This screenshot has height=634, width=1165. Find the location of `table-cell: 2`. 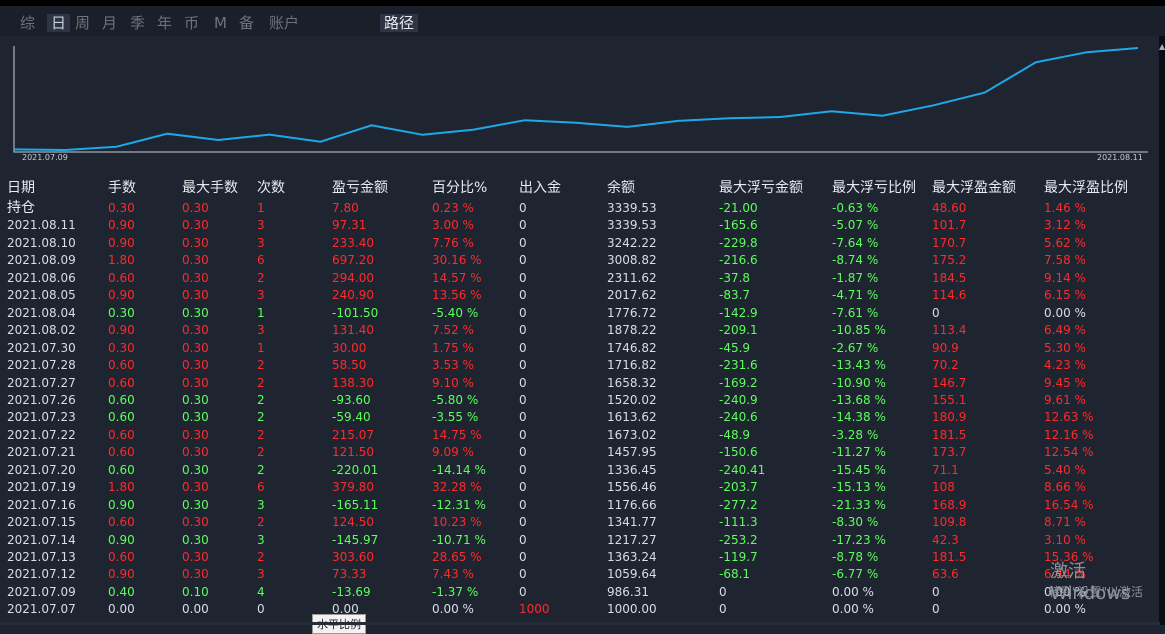

table-cell: 2 is located at coordinates (261, 522).